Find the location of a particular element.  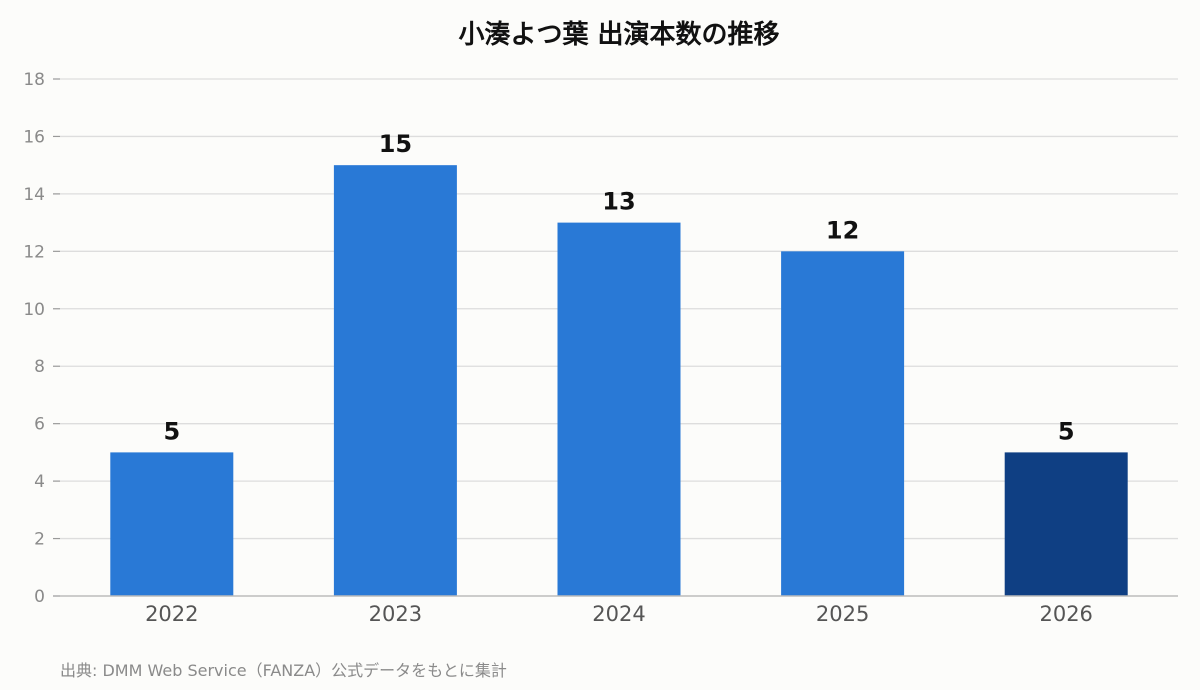

x-tick-label: 2025 is located at coordinates (842, 614).